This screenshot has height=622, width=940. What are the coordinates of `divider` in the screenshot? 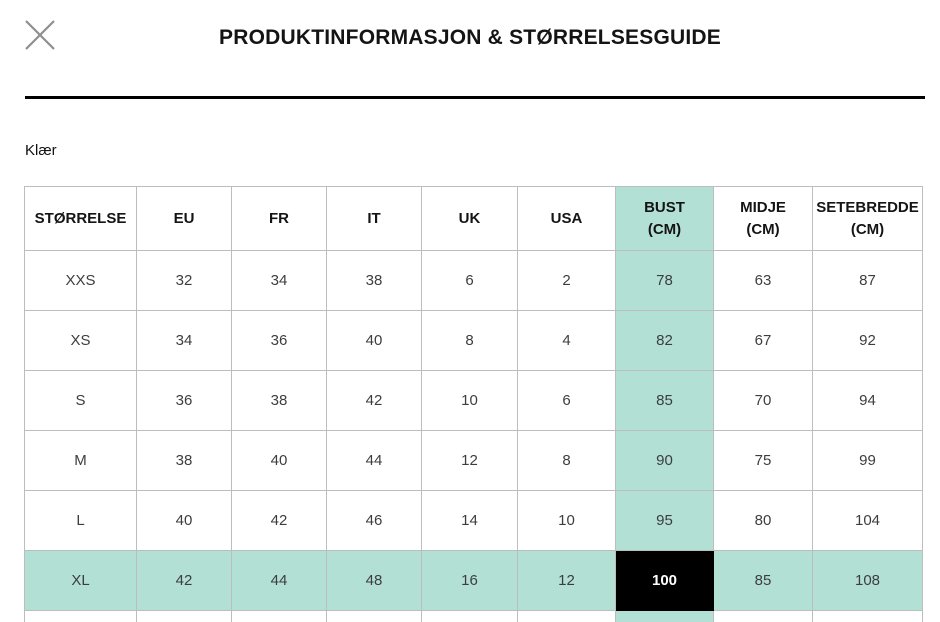 It's located at (475, 97).